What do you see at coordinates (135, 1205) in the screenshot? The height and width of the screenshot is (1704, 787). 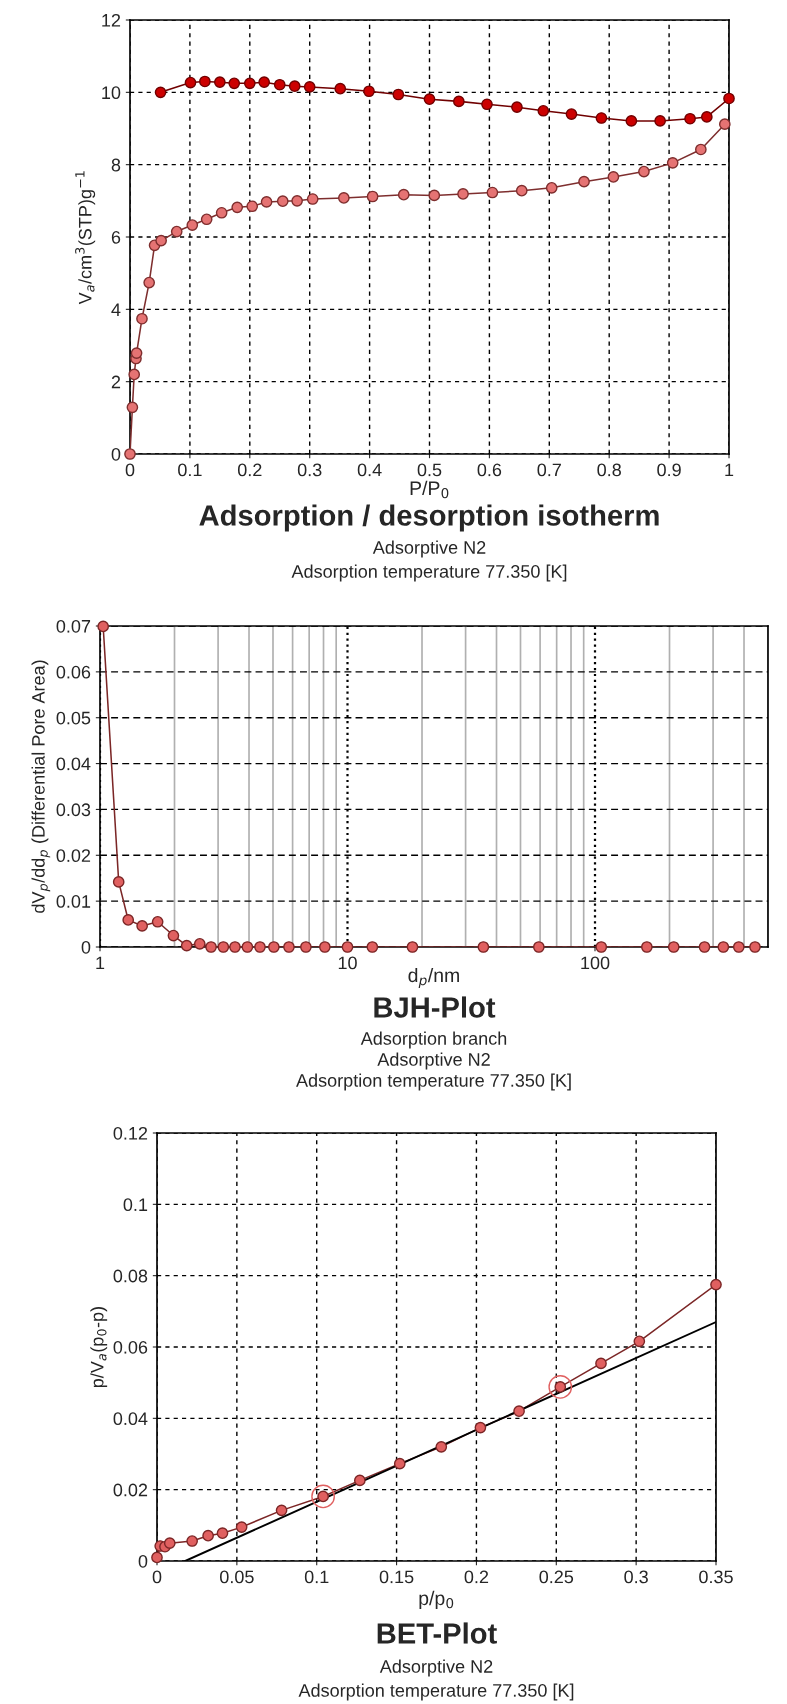 I see `y-tick-label: 0.1` at bounding box center [135, 1205].